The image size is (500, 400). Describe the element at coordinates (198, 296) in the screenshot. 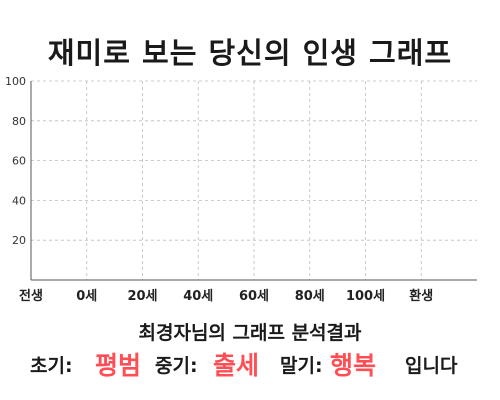

I see `x-tick-label: 40세` at that location.